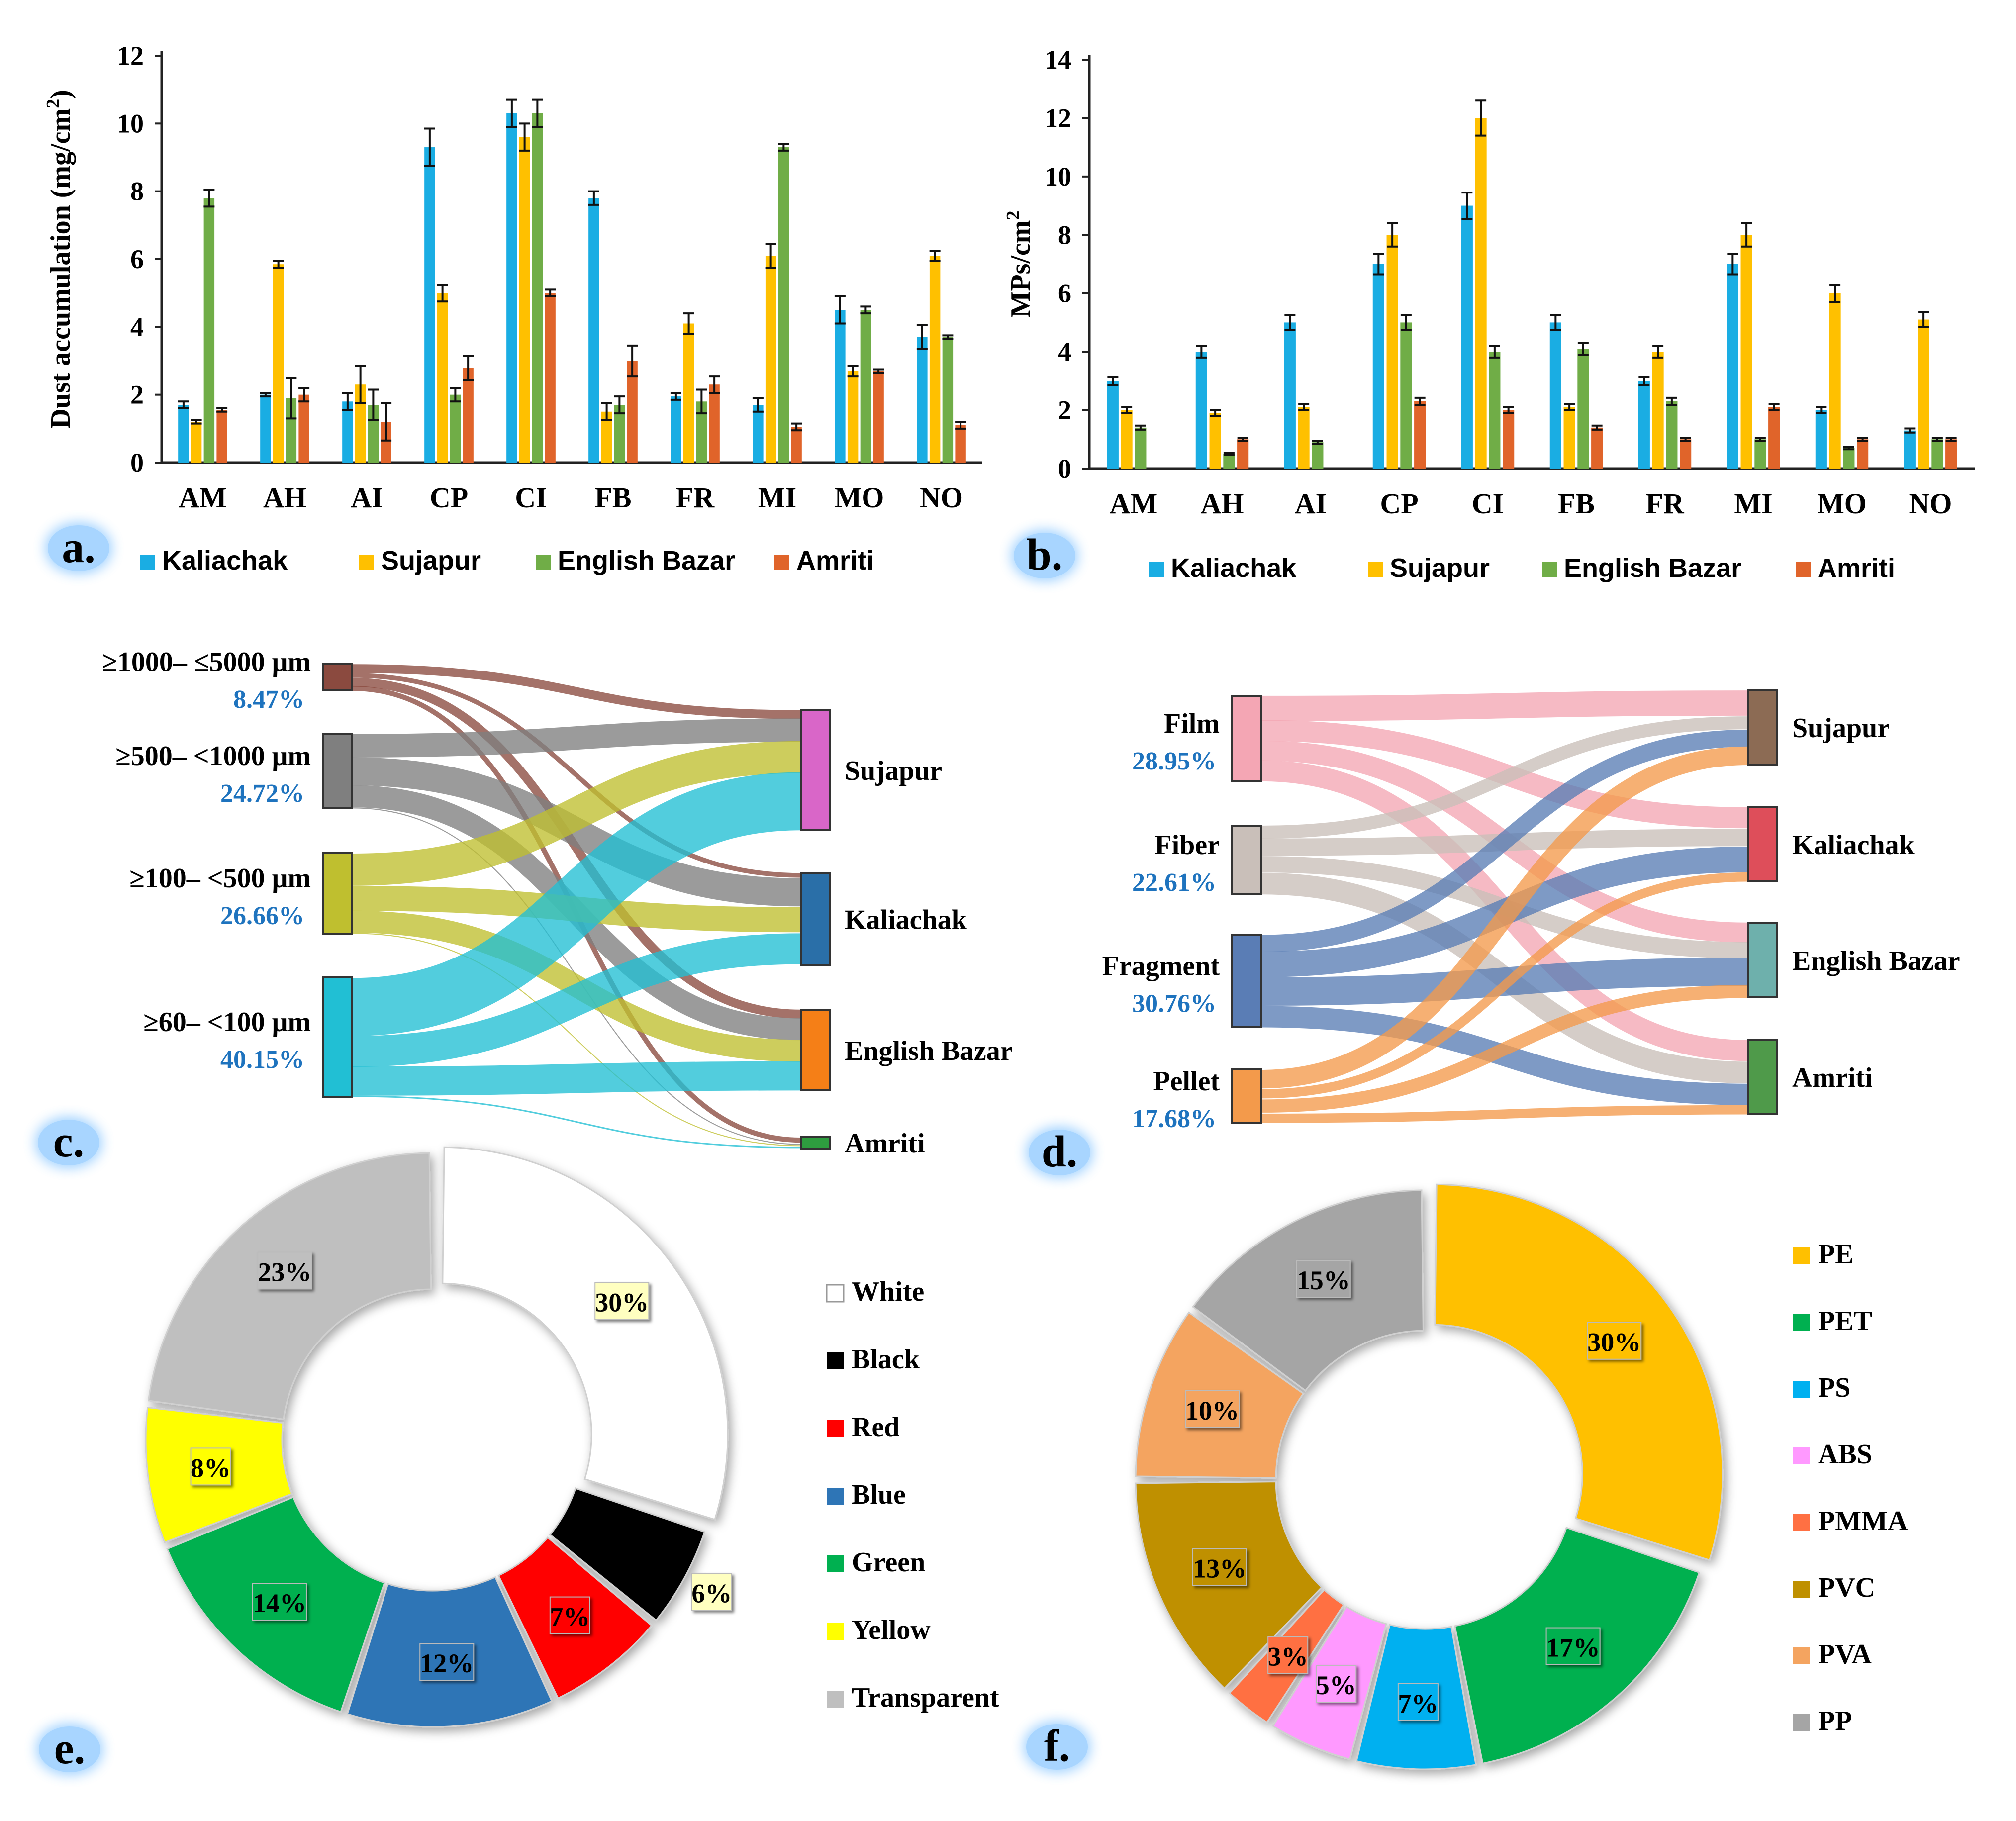  I want to click on panel-label-a: a., so click(79, 547).